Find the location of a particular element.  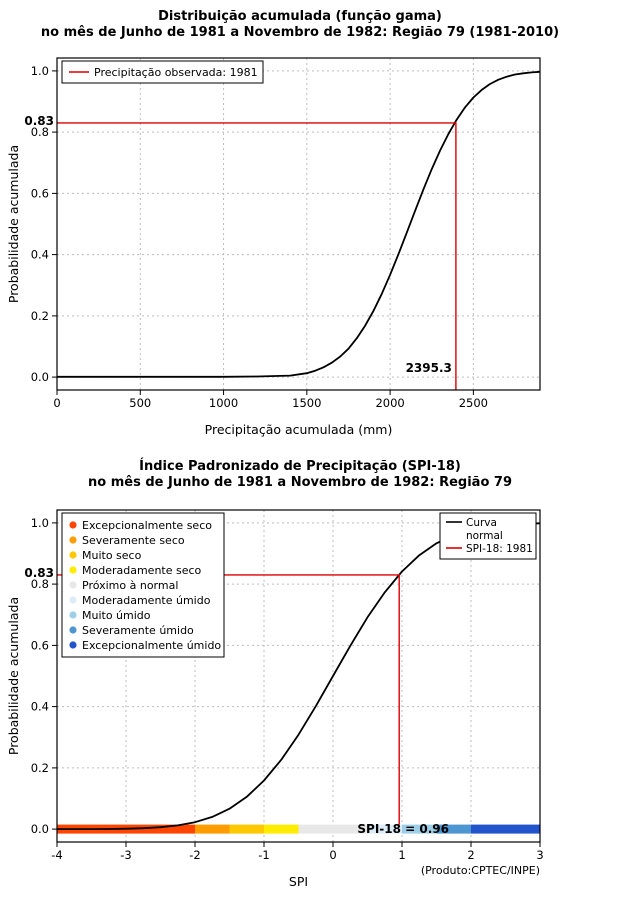

source-note: (Produto:CPTEC/INPE) is located at coordinates (480, 870).